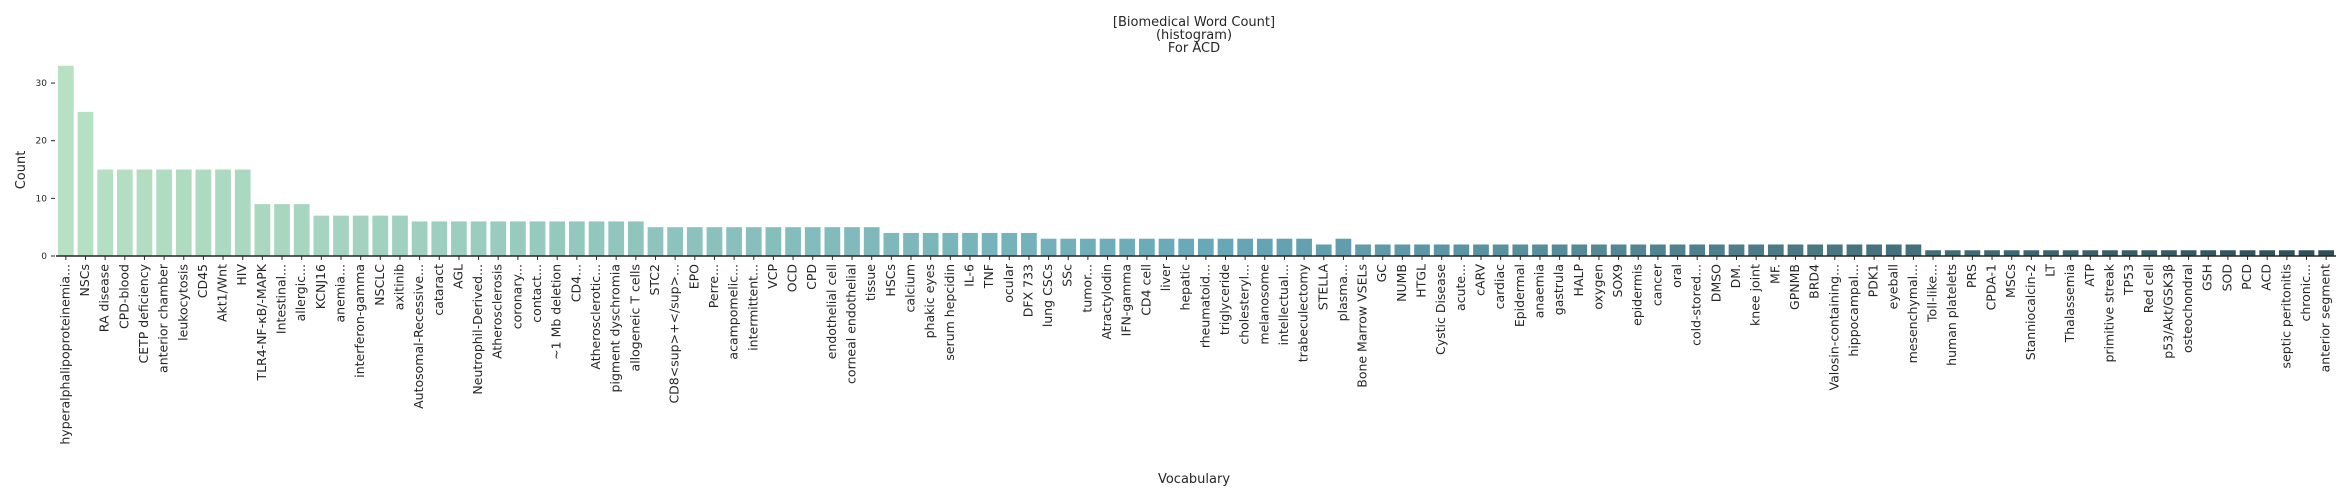 The width and height of the screenshot is (2340, 504). What do you see at coordinates (163, 318) in the screenshot?
I see `x-category-label: anterior chamber` at bounding box center [163, 318].